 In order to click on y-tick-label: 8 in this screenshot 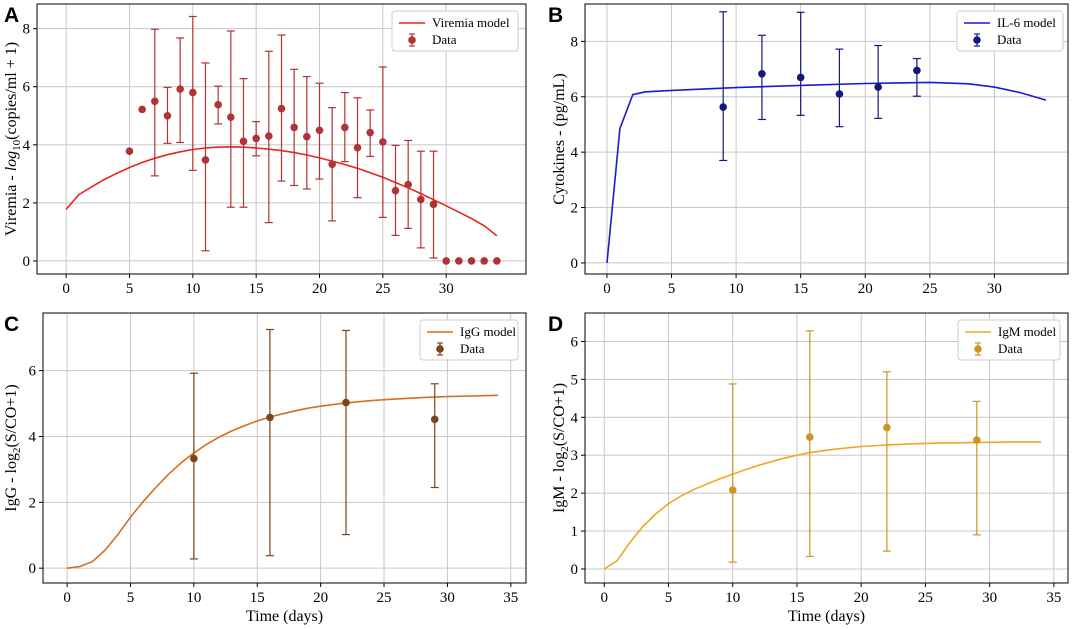, I will do `click(575, 42)`.